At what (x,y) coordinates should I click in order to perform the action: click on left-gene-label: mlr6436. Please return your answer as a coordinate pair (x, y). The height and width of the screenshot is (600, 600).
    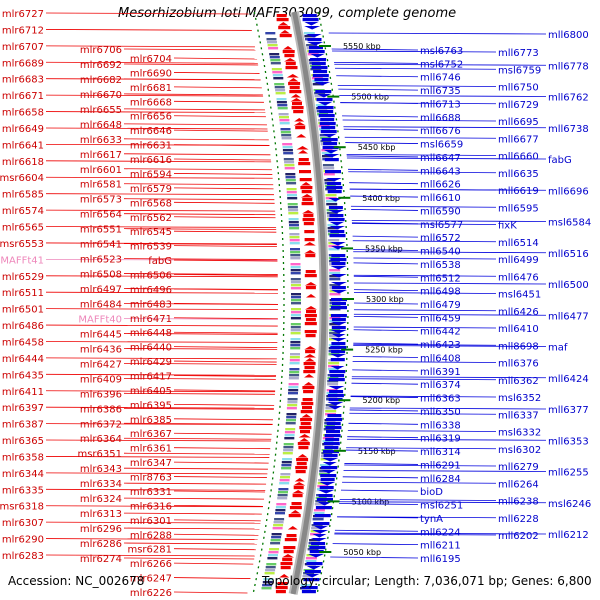
    Looking at the image, I should click on (101, 349).